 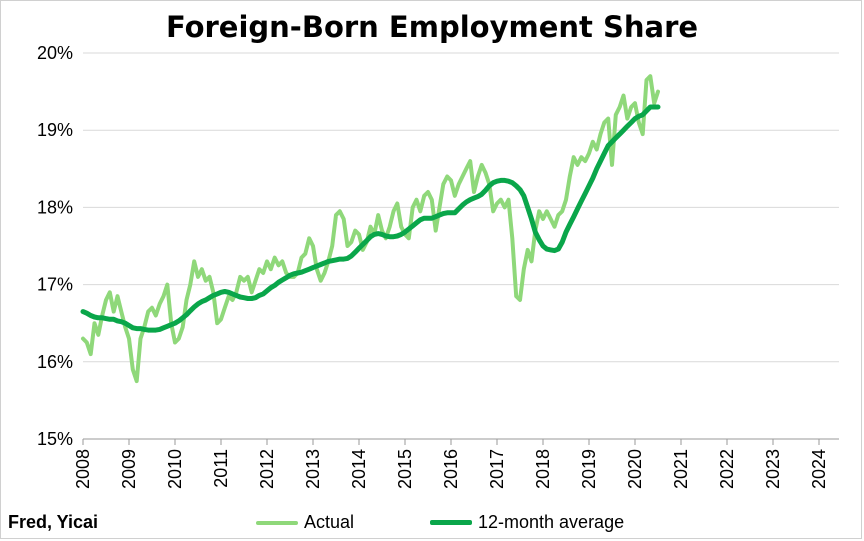 What do you see at coordinates (55, 130) in the screenshot?
I see `y-tick-label: 19%` at bounding box center [55, 130].